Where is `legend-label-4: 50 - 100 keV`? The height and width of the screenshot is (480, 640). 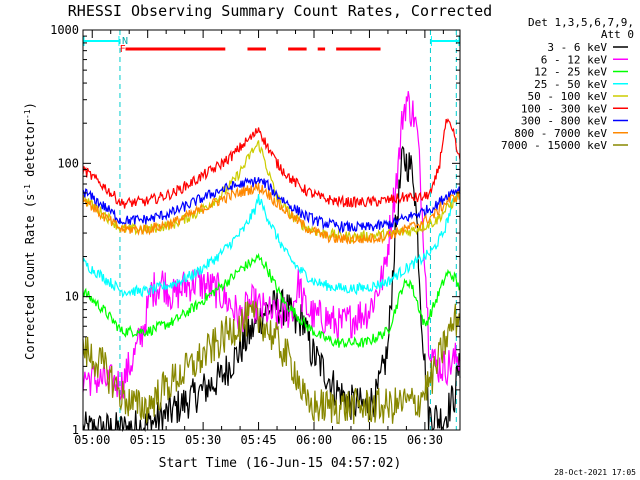 legend-label-4: 50 - 100 keV is located at coordinates (568, 96).